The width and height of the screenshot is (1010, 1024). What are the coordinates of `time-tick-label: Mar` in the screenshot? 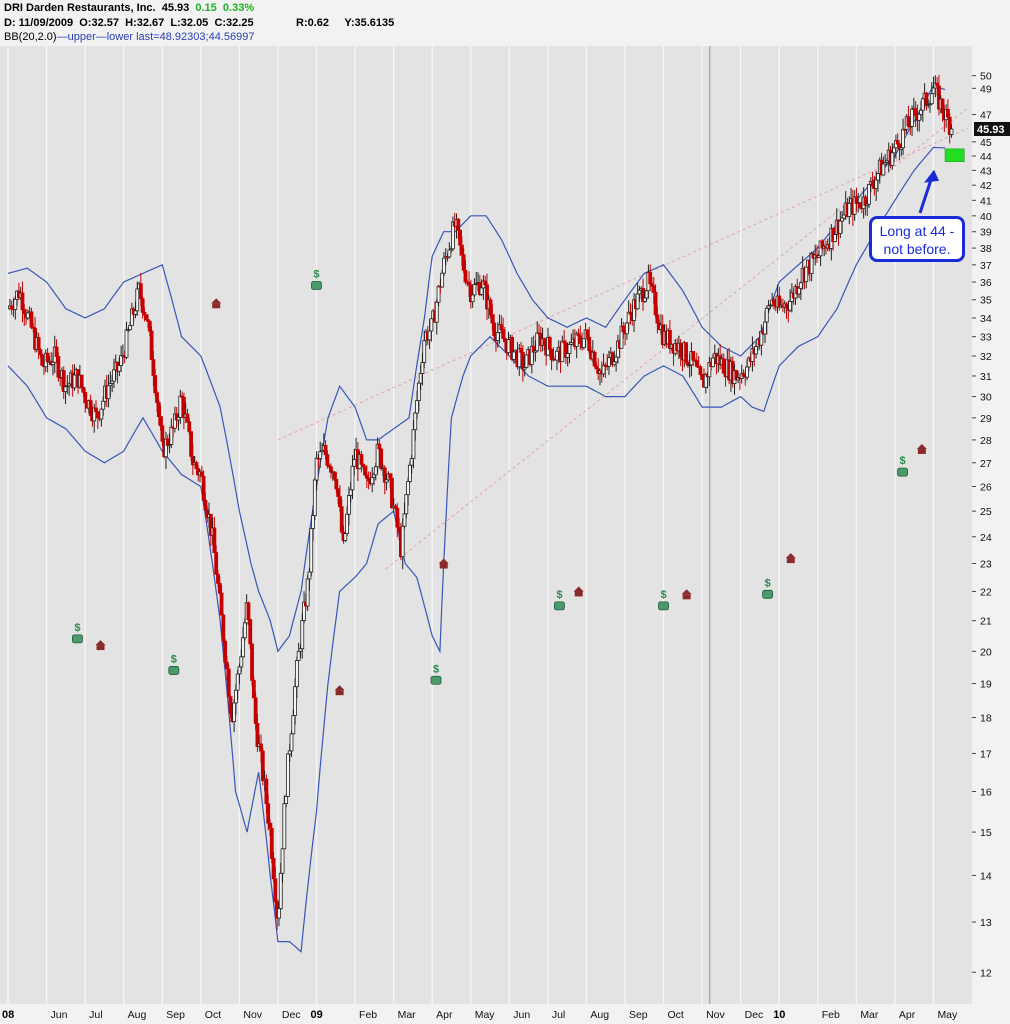 It's located at (407, 1015).